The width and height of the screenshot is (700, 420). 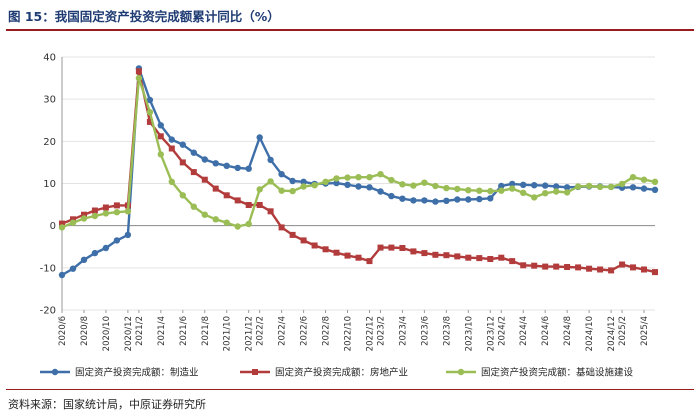 What do you see at coordinates (502, 331) in the screenshot?
I see `x-tick-label: 2024/2` at bounding box center [502, 331].